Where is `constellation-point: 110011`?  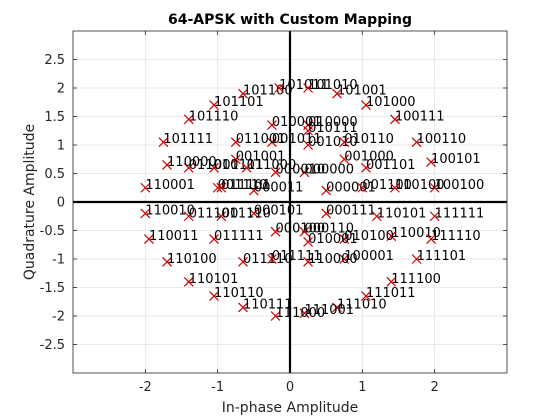 constellation-point: 110011 is located at coordinates (171, 236).